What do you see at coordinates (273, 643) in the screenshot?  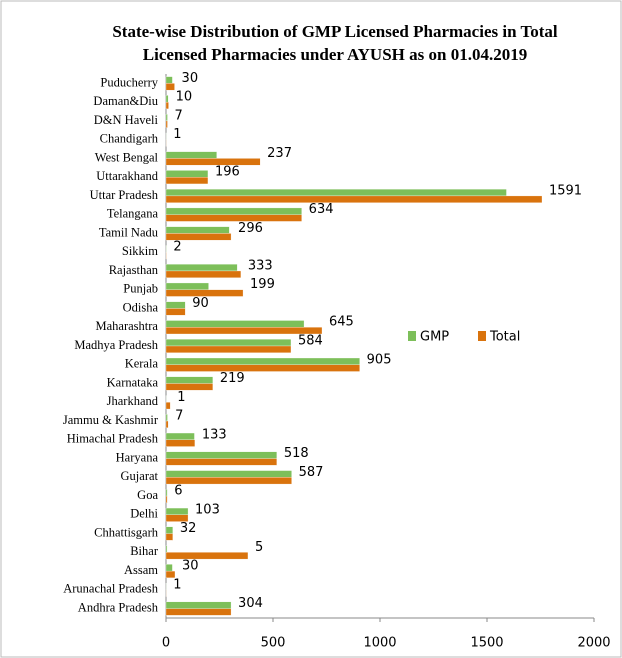 I see `x-tick-label: 500` at bounding box center [273, 643].